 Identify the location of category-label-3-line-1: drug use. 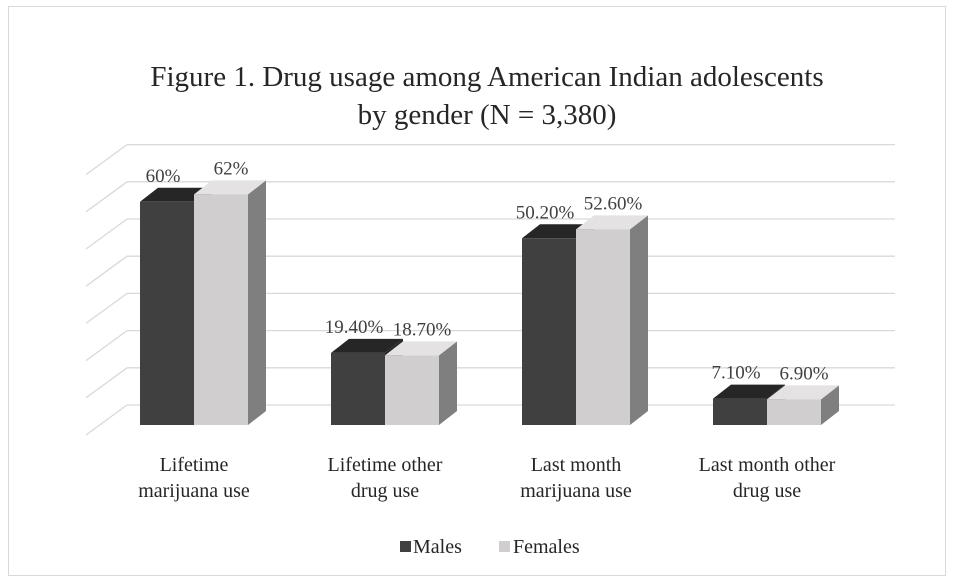
(767, 491).